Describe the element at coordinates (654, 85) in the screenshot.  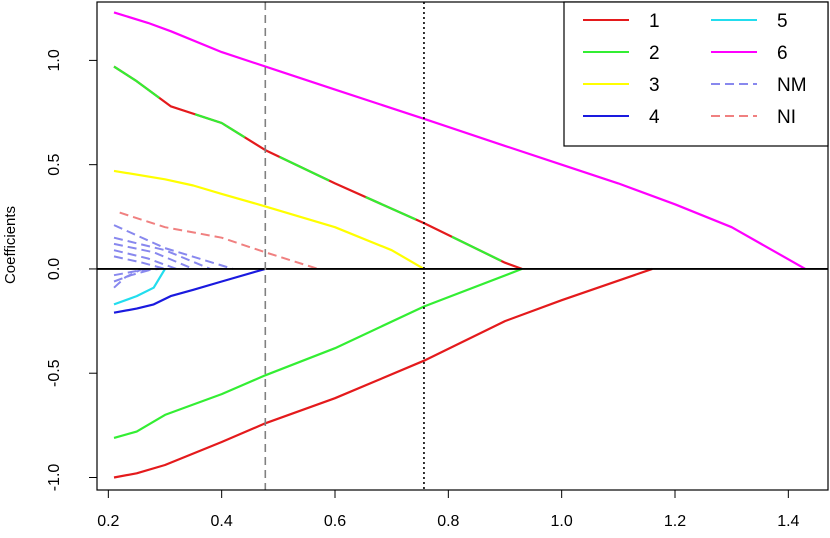
I see `legend-label-3: 3` at that location.